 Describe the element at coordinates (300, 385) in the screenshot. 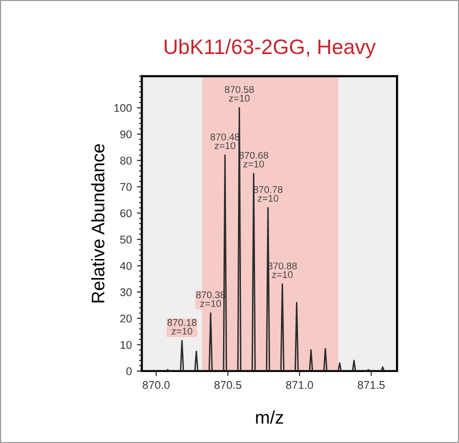

I see `x-tick-label: 871.0` at that location.